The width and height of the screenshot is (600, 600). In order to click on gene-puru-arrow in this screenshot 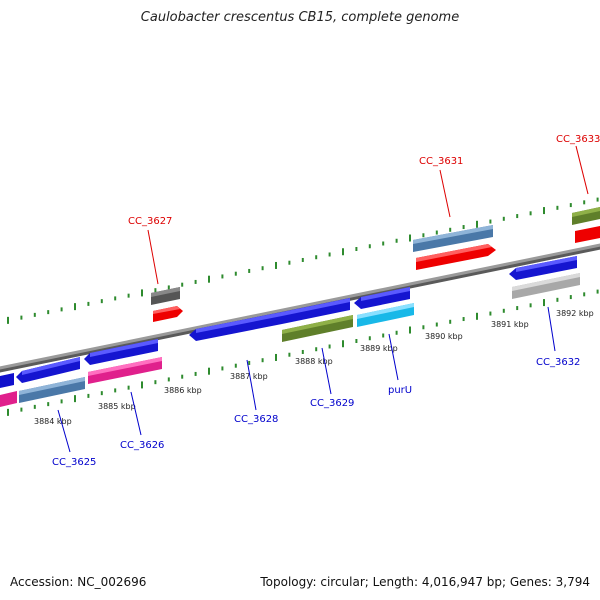, I will do `click(382, 298)`.